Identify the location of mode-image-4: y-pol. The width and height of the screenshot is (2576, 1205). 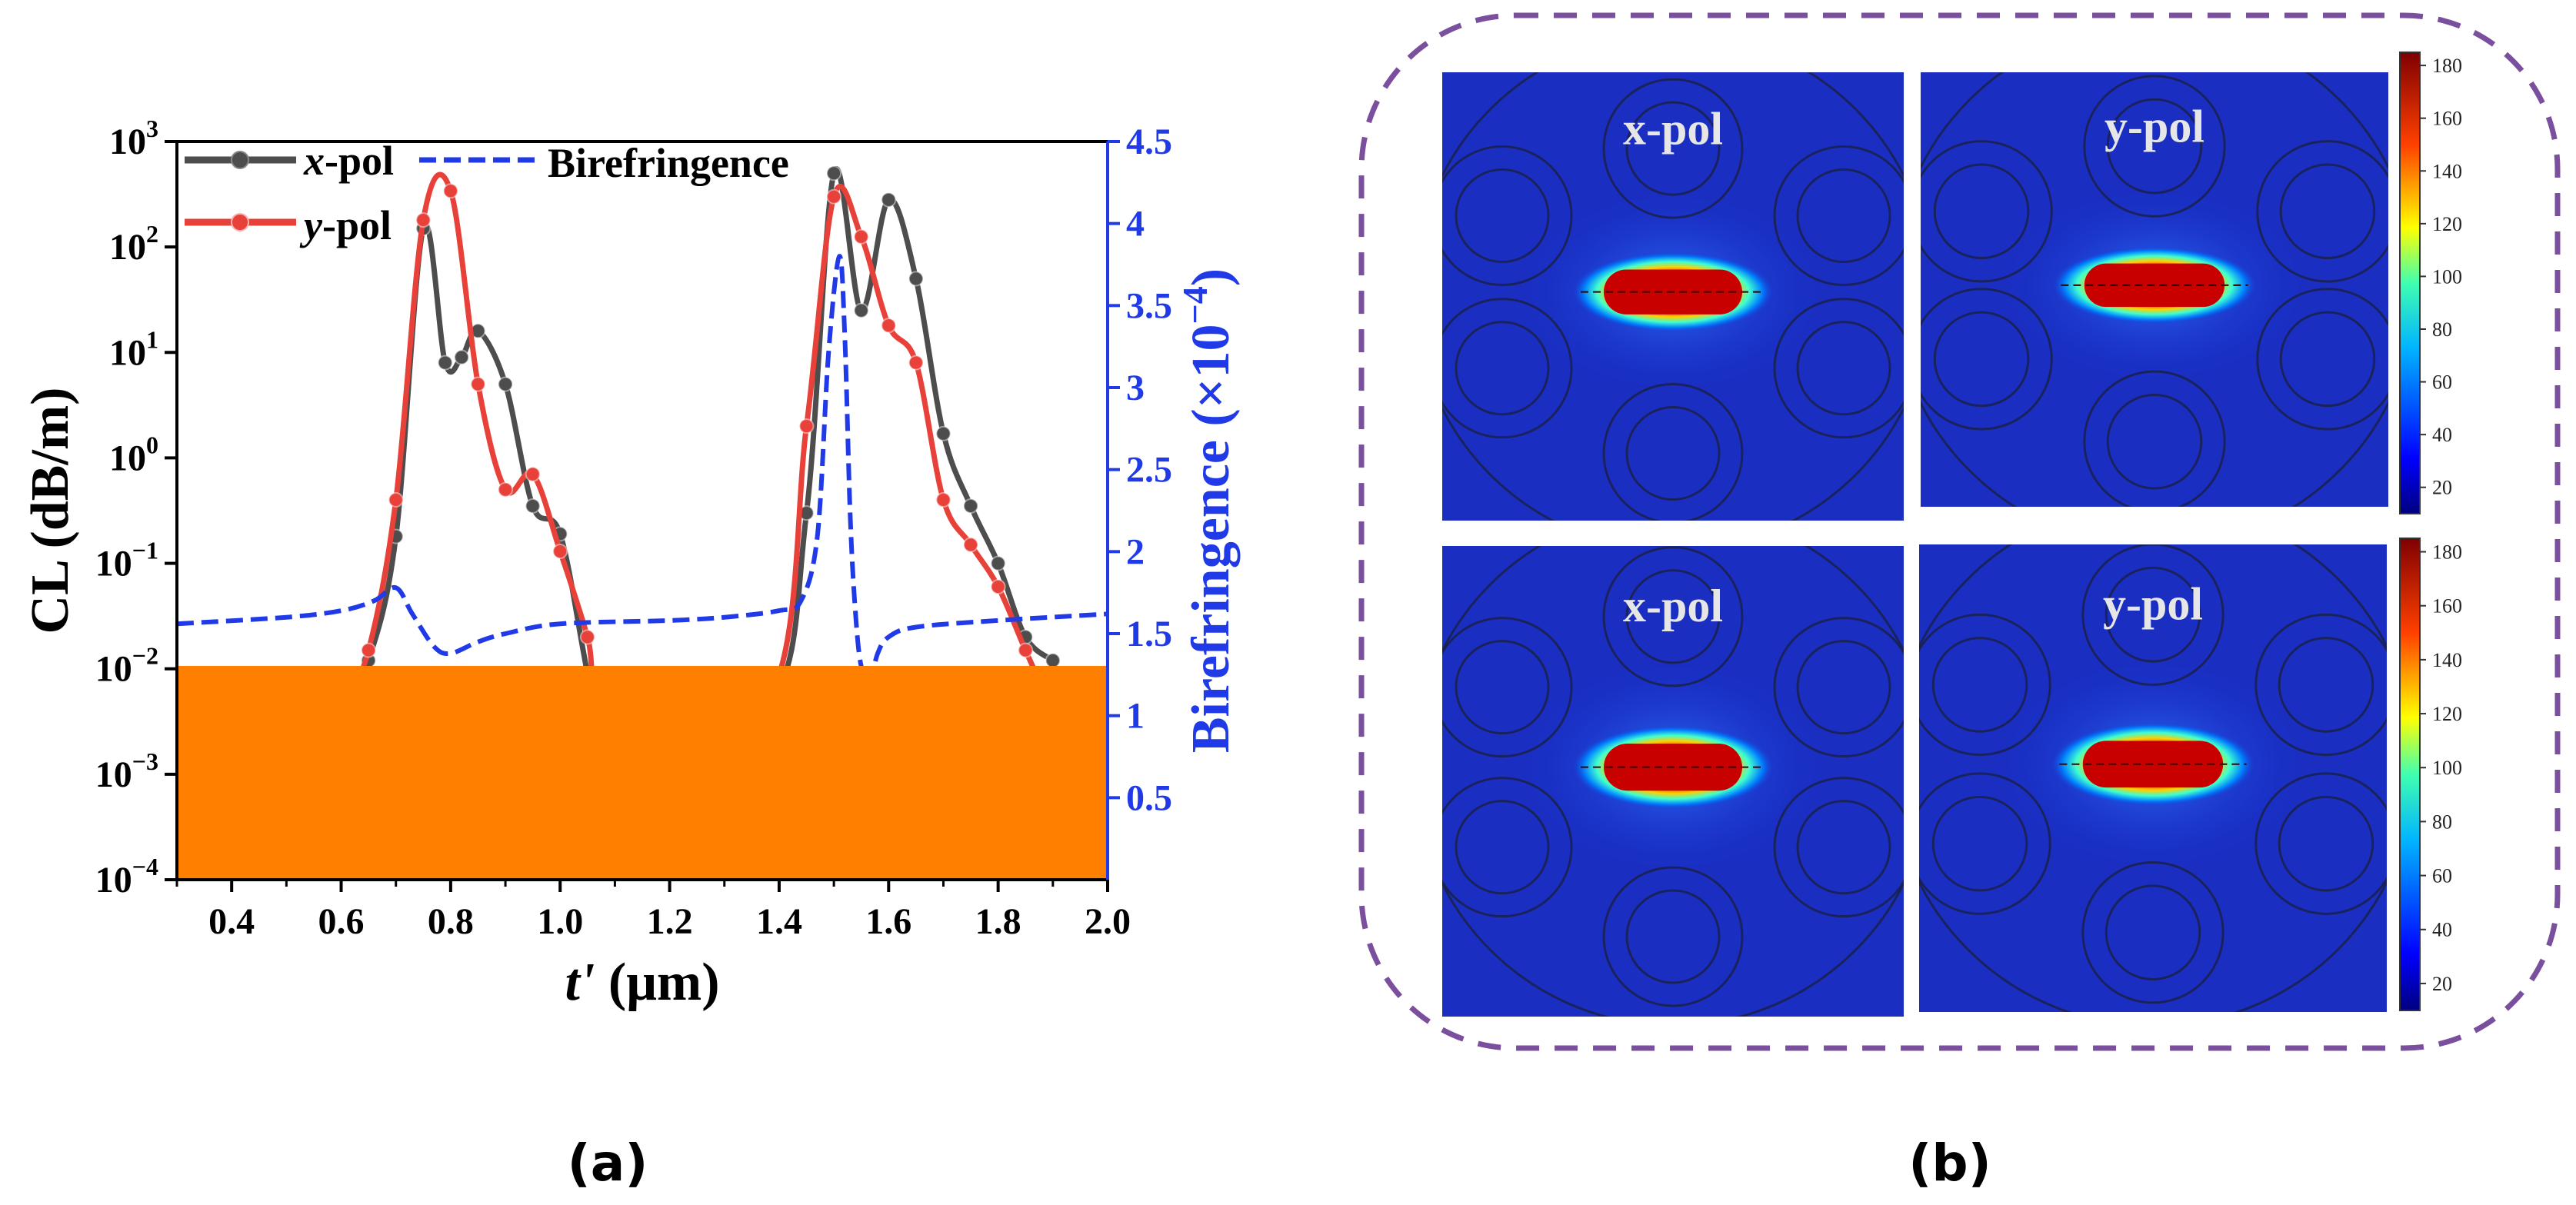
(2153, 778).